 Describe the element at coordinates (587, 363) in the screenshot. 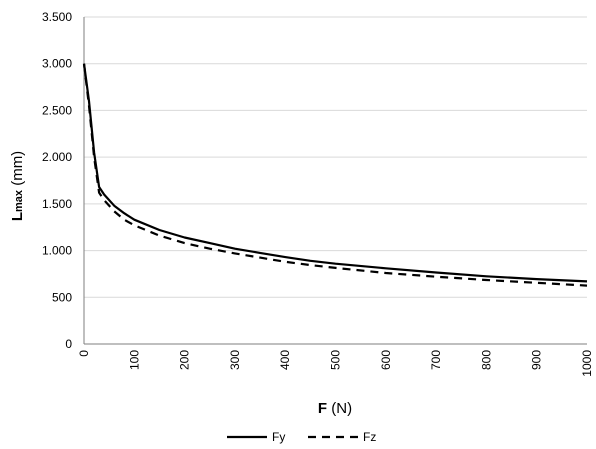

I see `x-tick-label: 1000` at that location.